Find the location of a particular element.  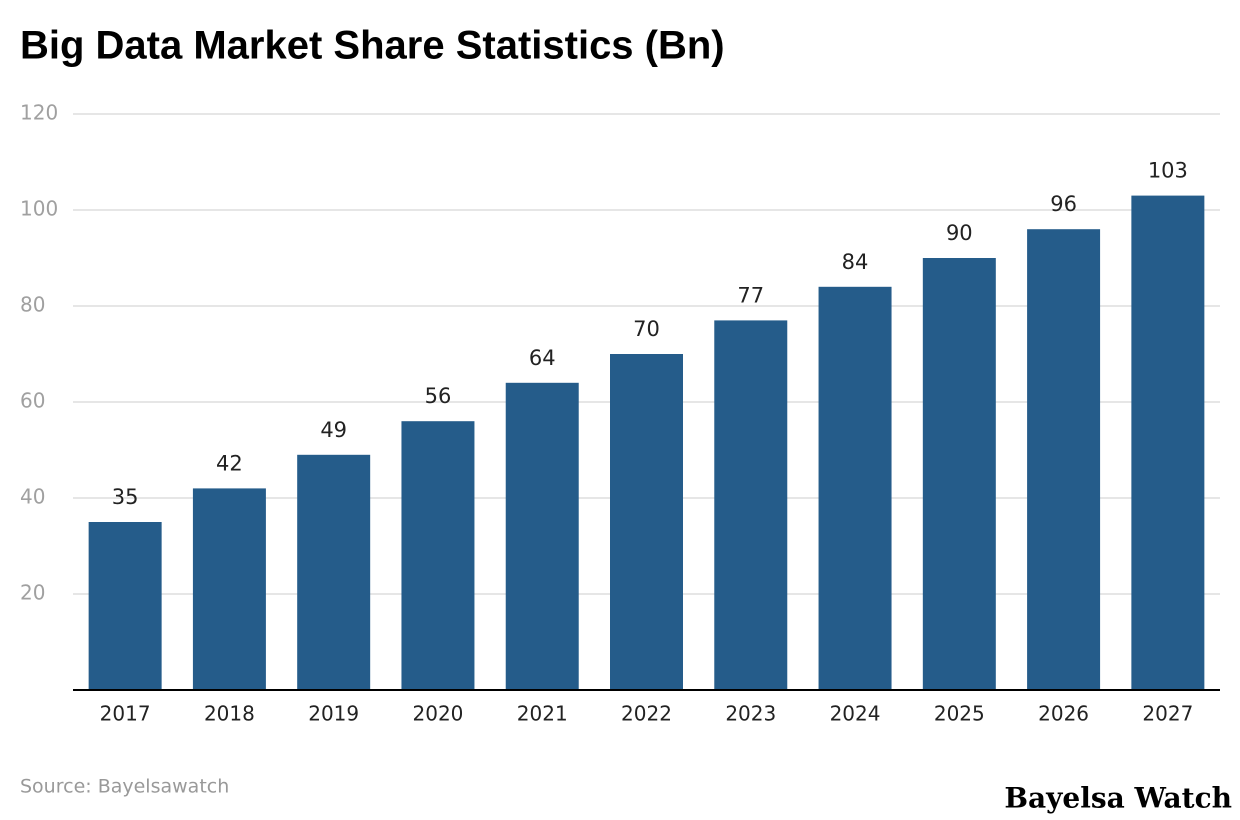

y-tick-label: 120 is located at coordinates (39, 113).